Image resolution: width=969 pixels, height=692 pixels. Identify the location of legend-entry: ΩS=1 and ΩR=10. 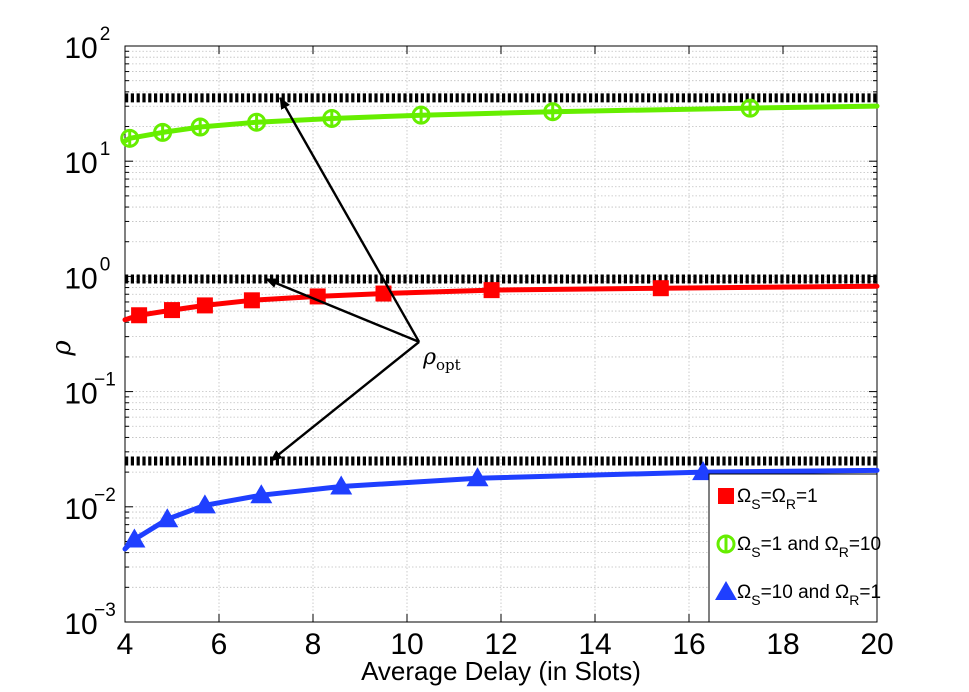
(809, 547).